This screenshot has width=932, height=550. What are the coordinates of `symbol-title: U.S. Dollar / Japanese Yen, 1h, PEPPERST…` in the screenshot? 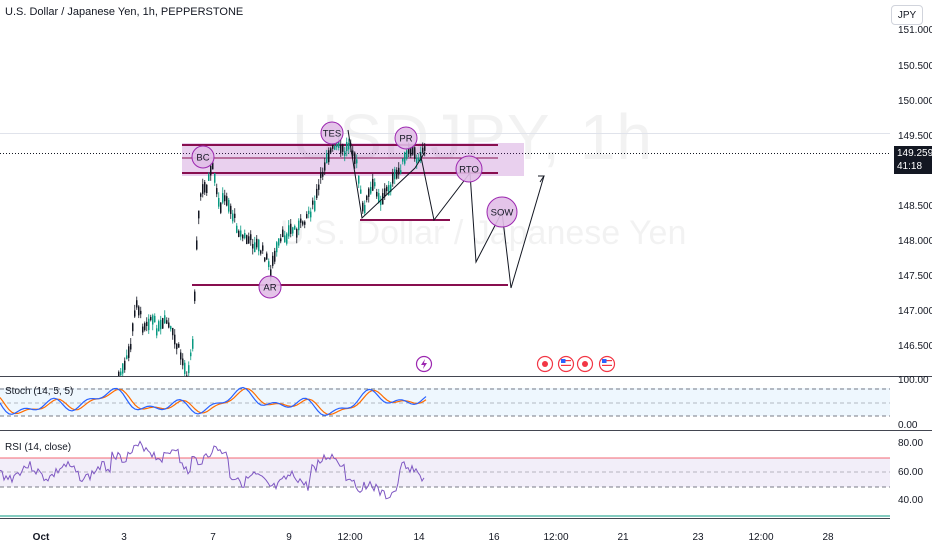 It's located at (124, 12).